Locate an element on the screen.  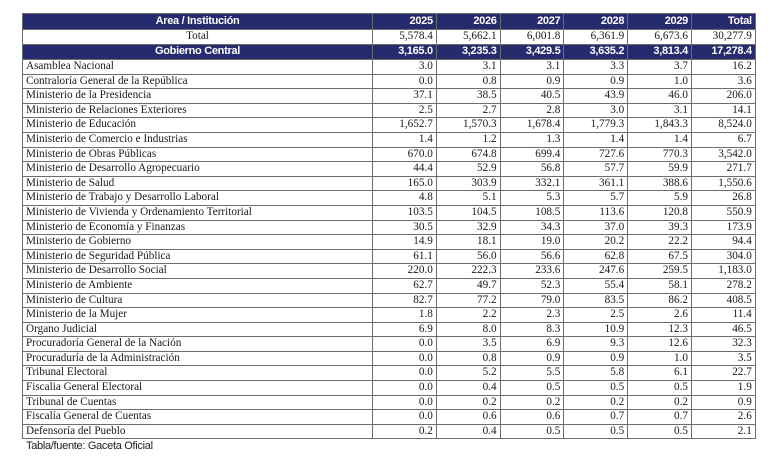
row-label: Ministerio de Desarrollo Agropecuario is located at coordinates (197, 169).